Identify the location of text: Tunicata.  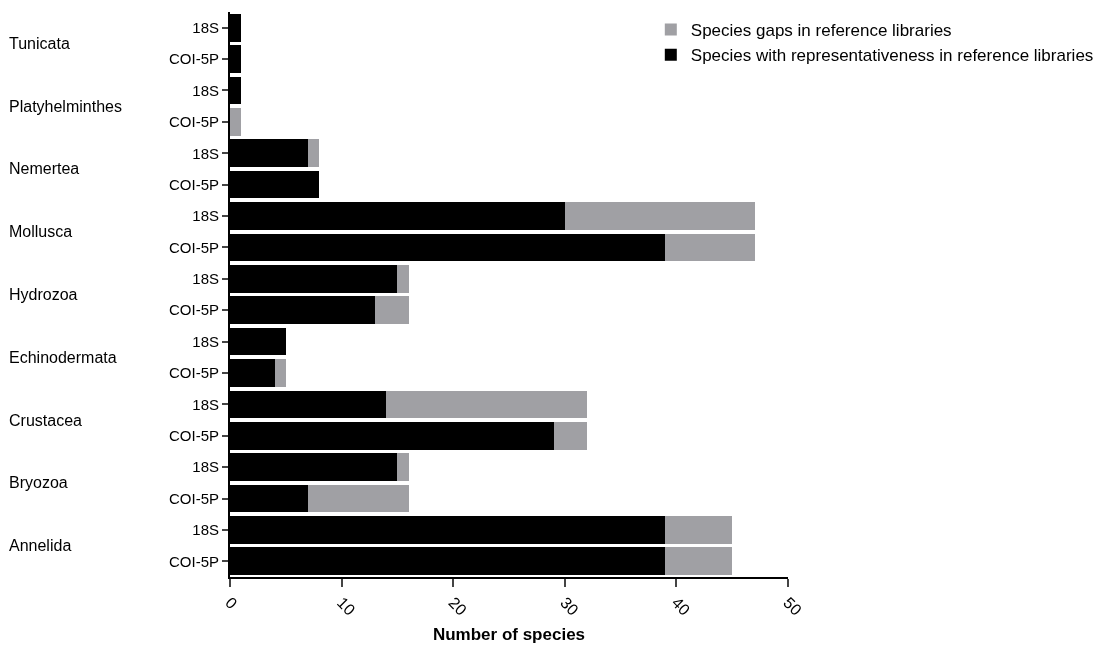
(39, 43).